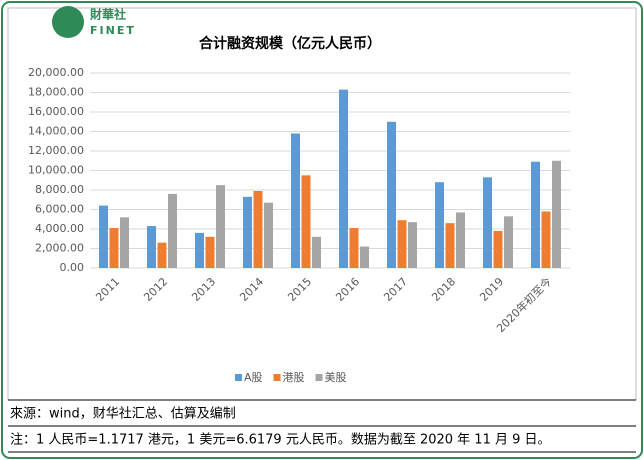  I want to click on footer-source: 來源：wind，财华社汇总、估算及编制, so click(123, 414).